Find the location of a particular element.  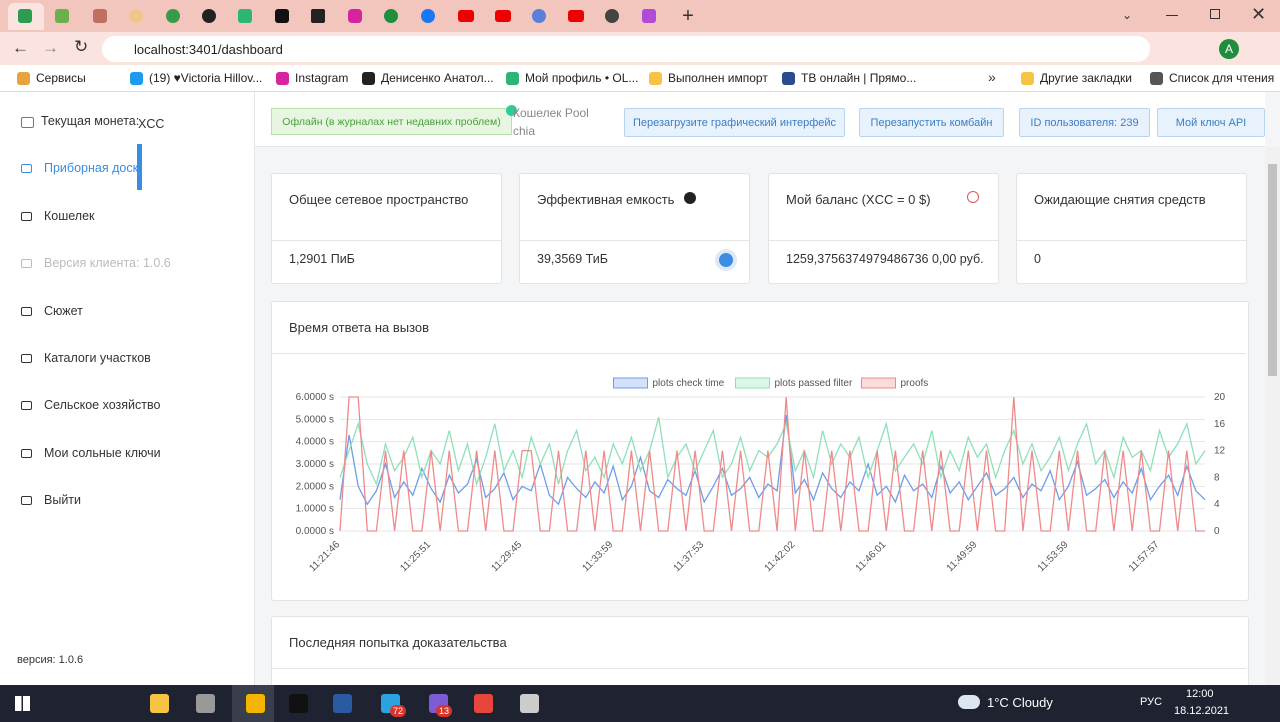

nav-item: Приборная доска is located at coordinates (93, 168).